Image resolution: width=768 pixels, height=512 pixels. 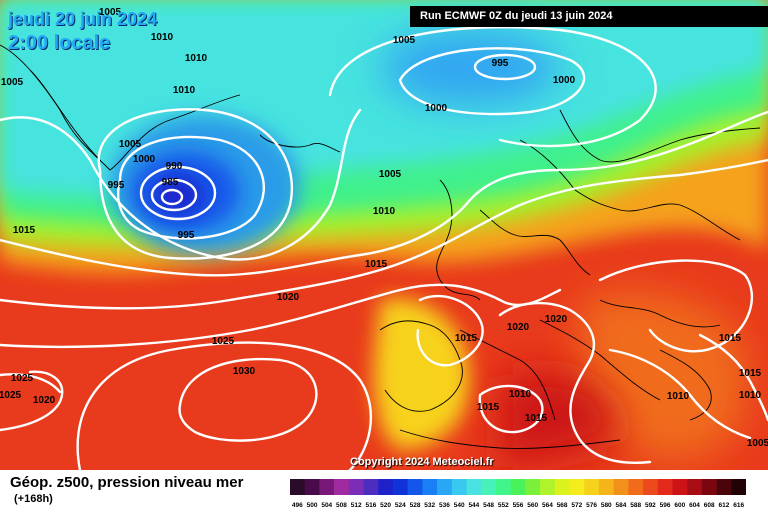 I want to click on legend-value: 524, so click(x=400, y=505).